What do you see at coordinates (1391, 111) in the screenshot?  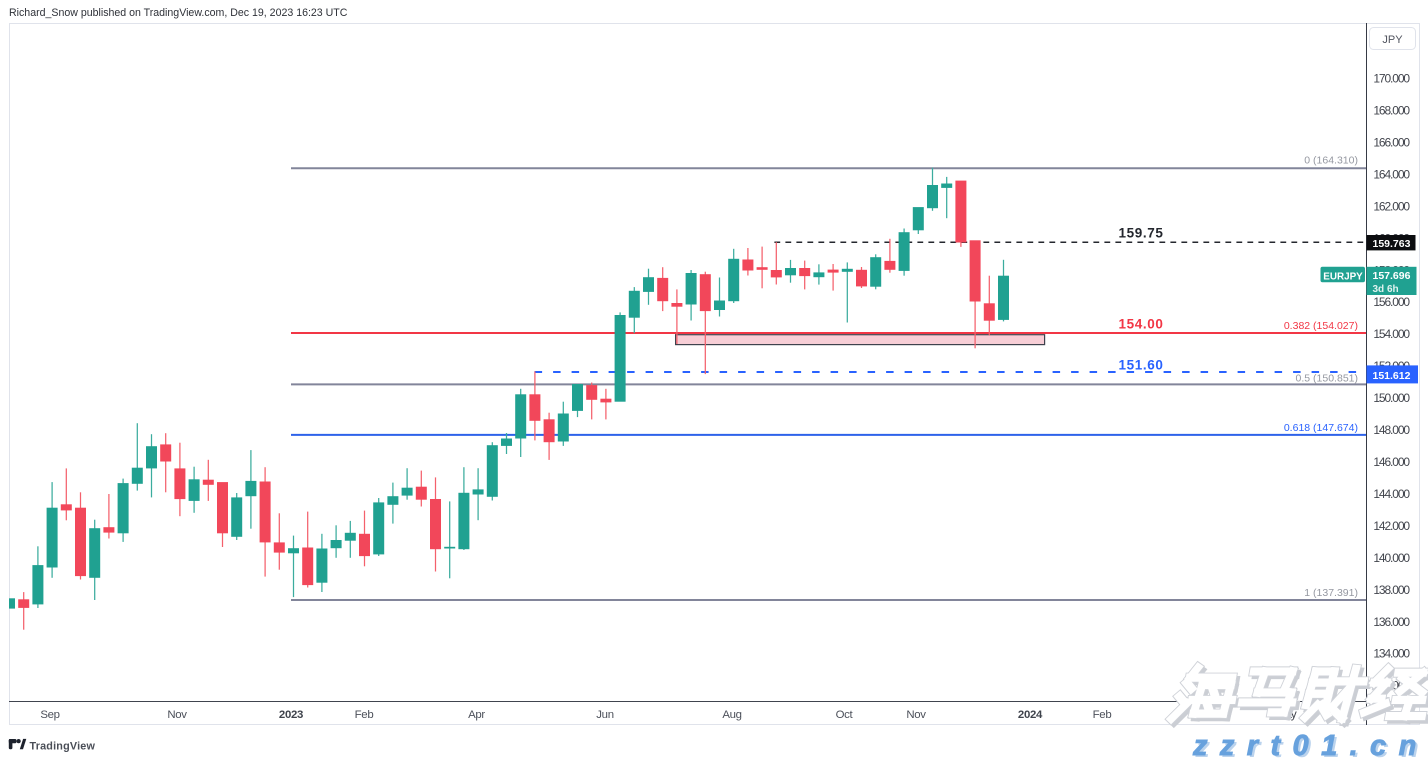 I see `svg-text: 168.000` at bounding box center [1391, 111].